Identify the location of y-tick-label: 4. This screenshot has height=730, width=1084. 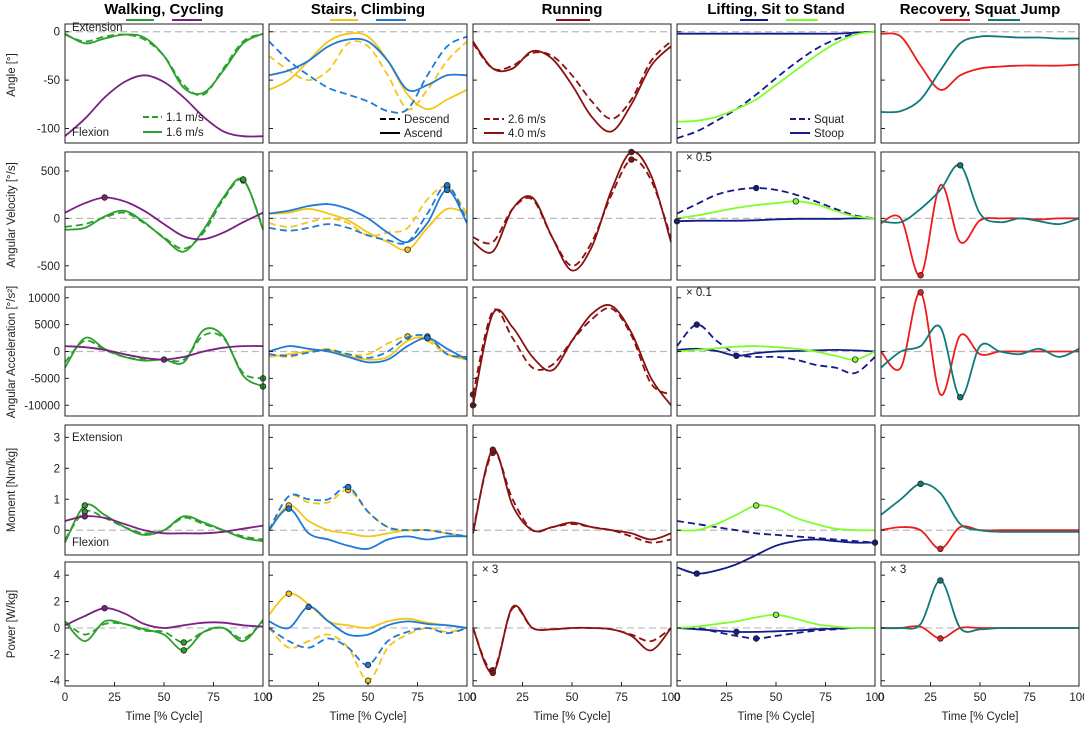
(57, 576).